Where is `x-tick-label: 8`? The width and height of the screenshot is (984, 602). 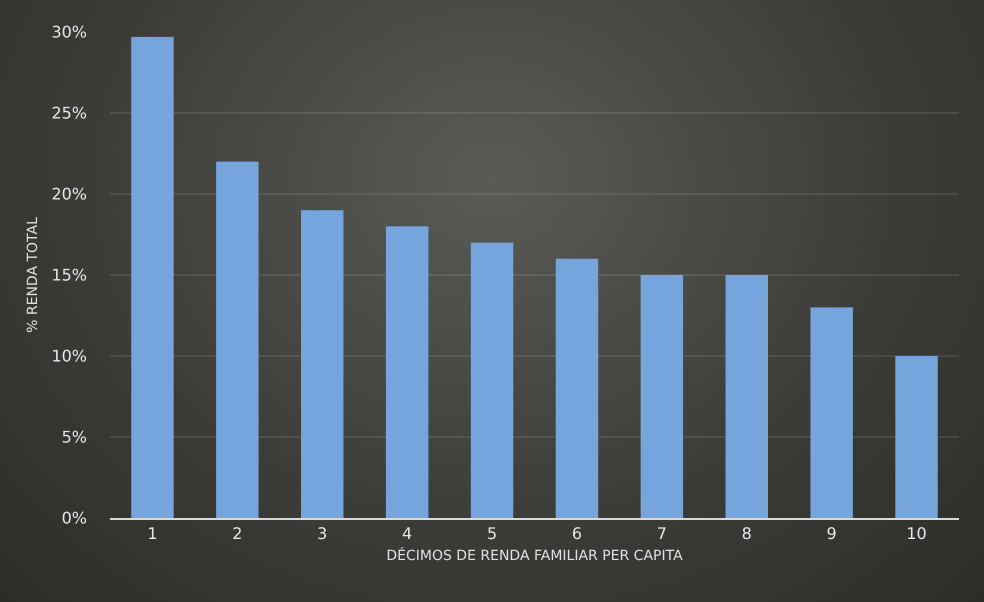 x-tick-label: 8 is located at coordinates (747, 534).